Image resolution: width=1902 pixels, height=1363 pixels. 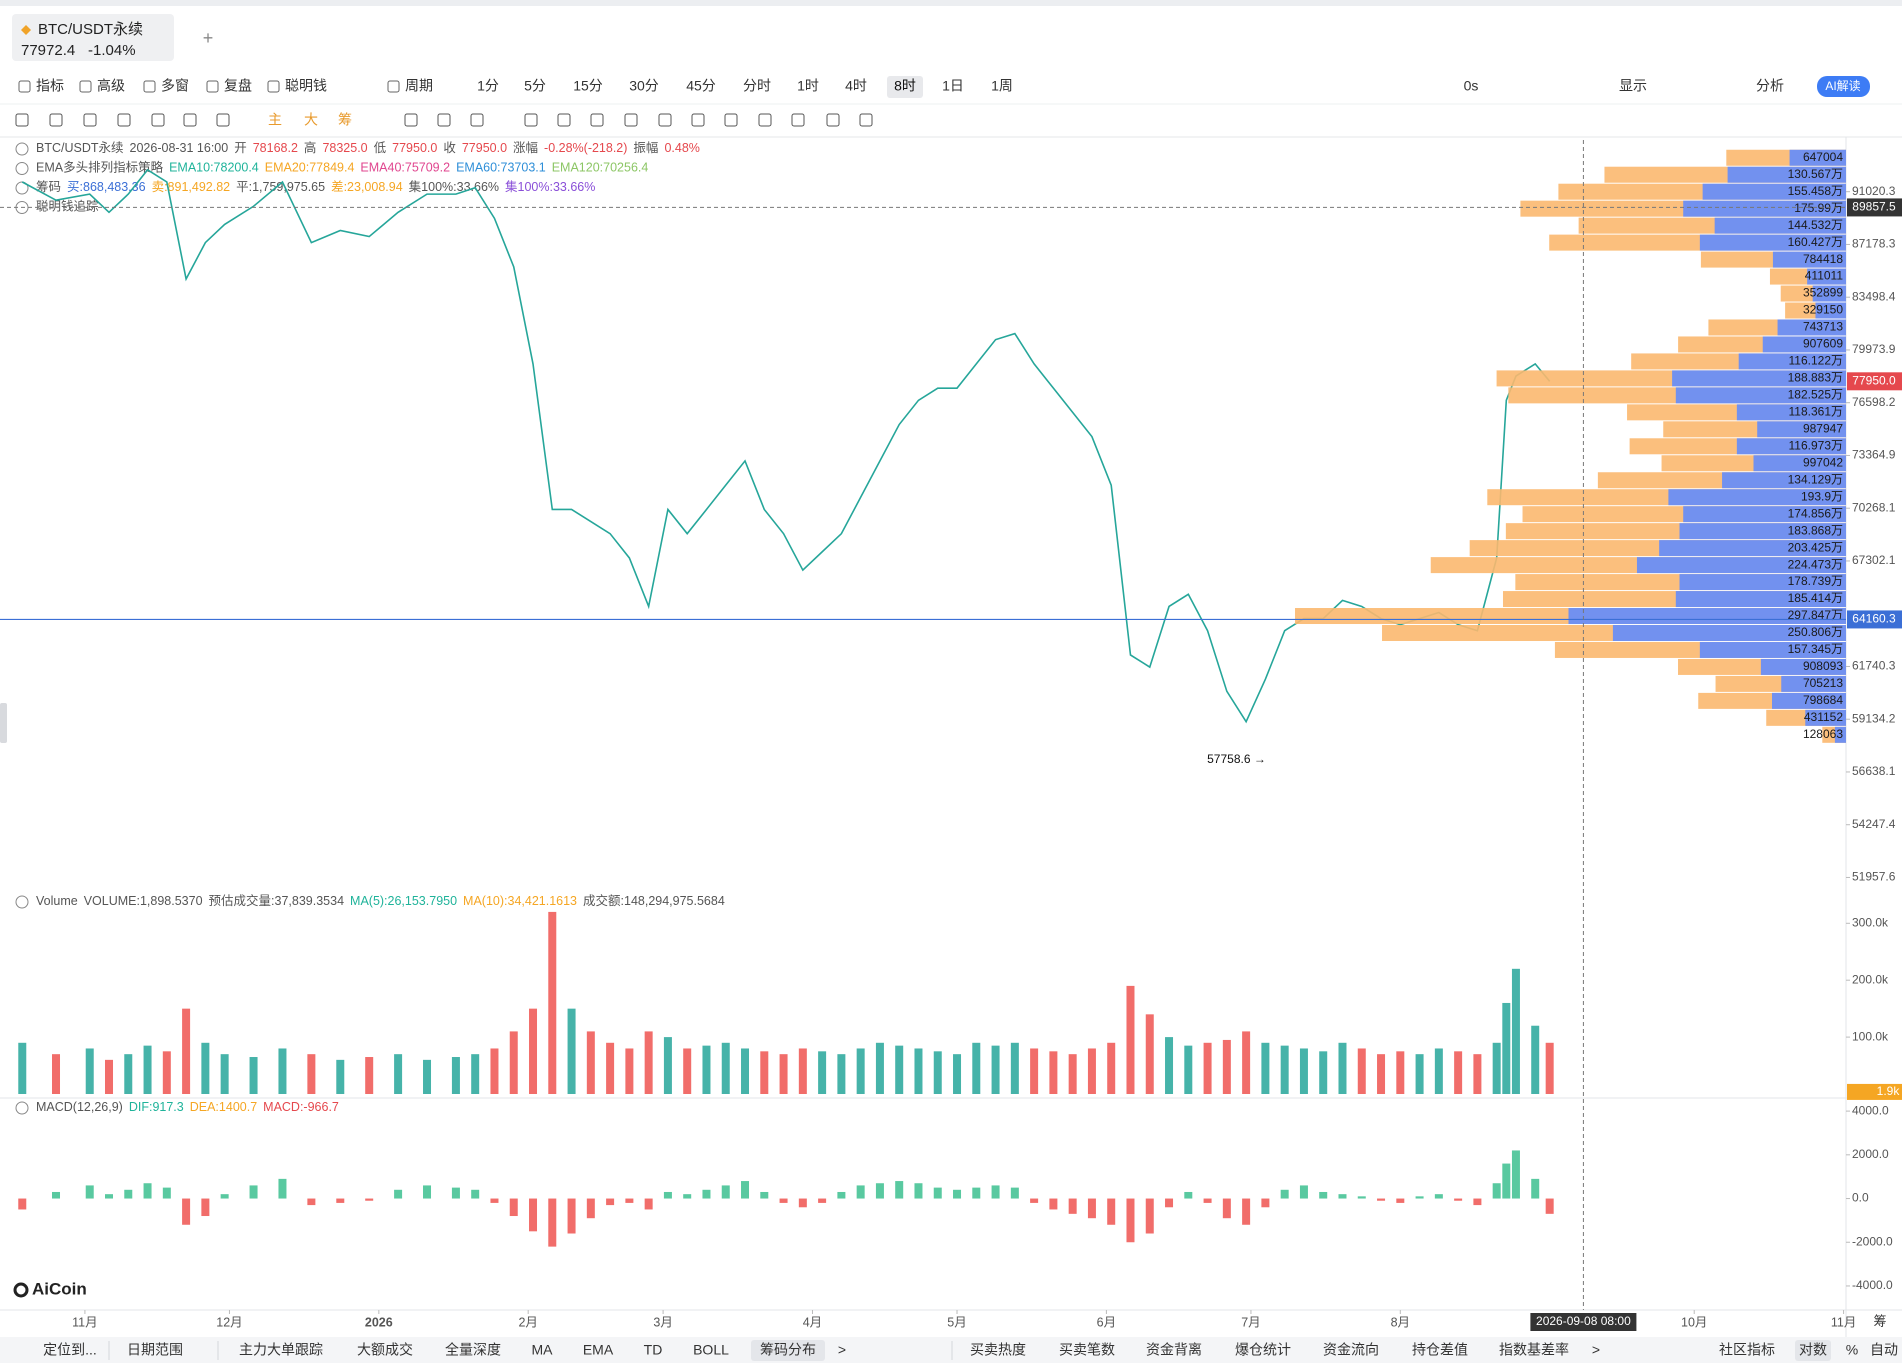 What do you see at coordinates (856, 86) in the screenshot?
I see `period: 4时` at bounding box center [856, 86].